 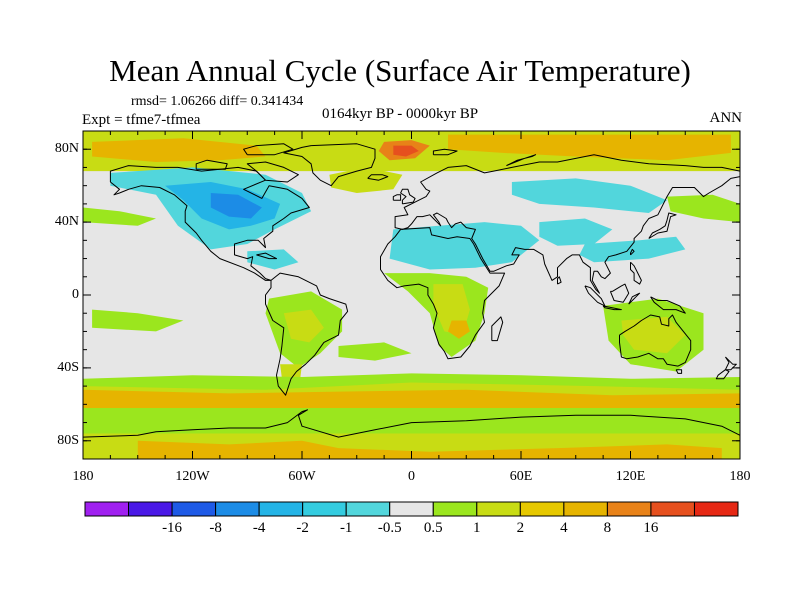 What do you see at coordinates (679, 371) in the screenshot?
I see `coastline-tasmania` at bounding box center [679, 371].